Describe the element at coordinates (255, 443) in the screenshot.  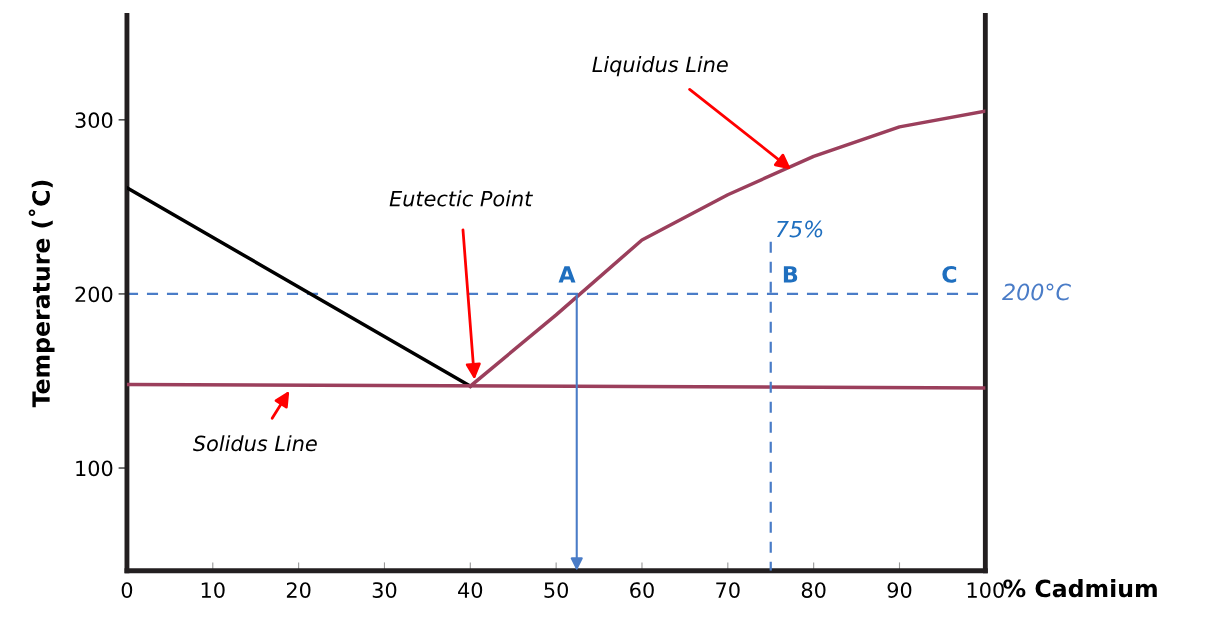
I see `annotation: Solidus Line` at that location.